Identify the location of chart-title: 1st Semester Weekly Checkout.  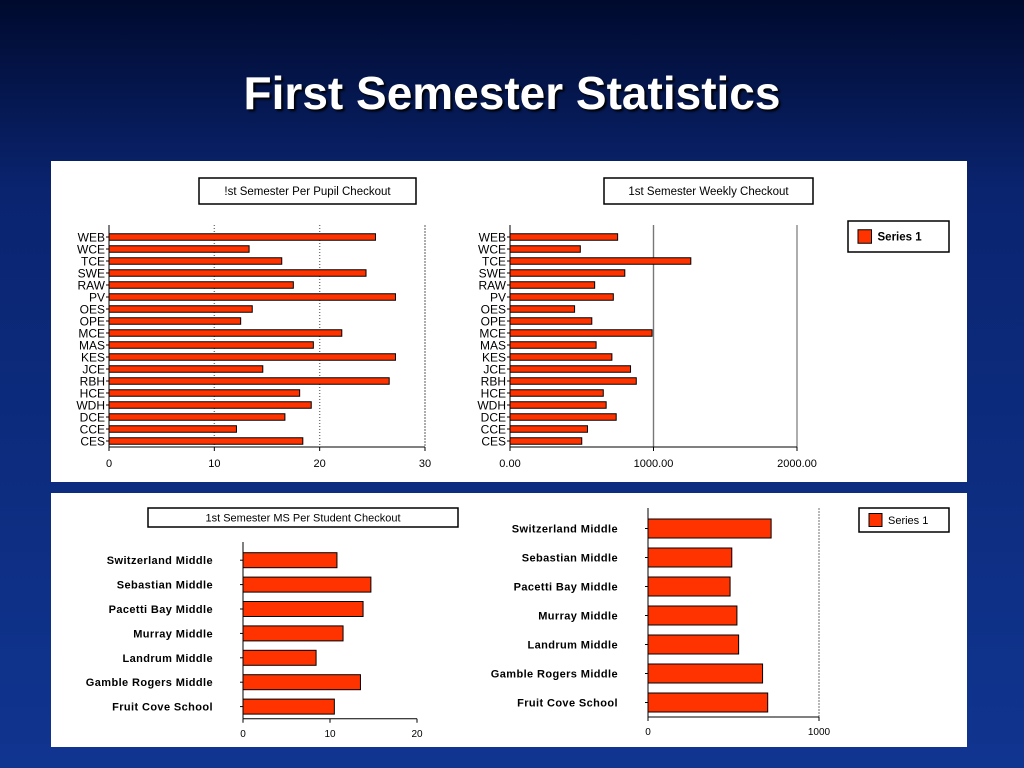
(708, 192).